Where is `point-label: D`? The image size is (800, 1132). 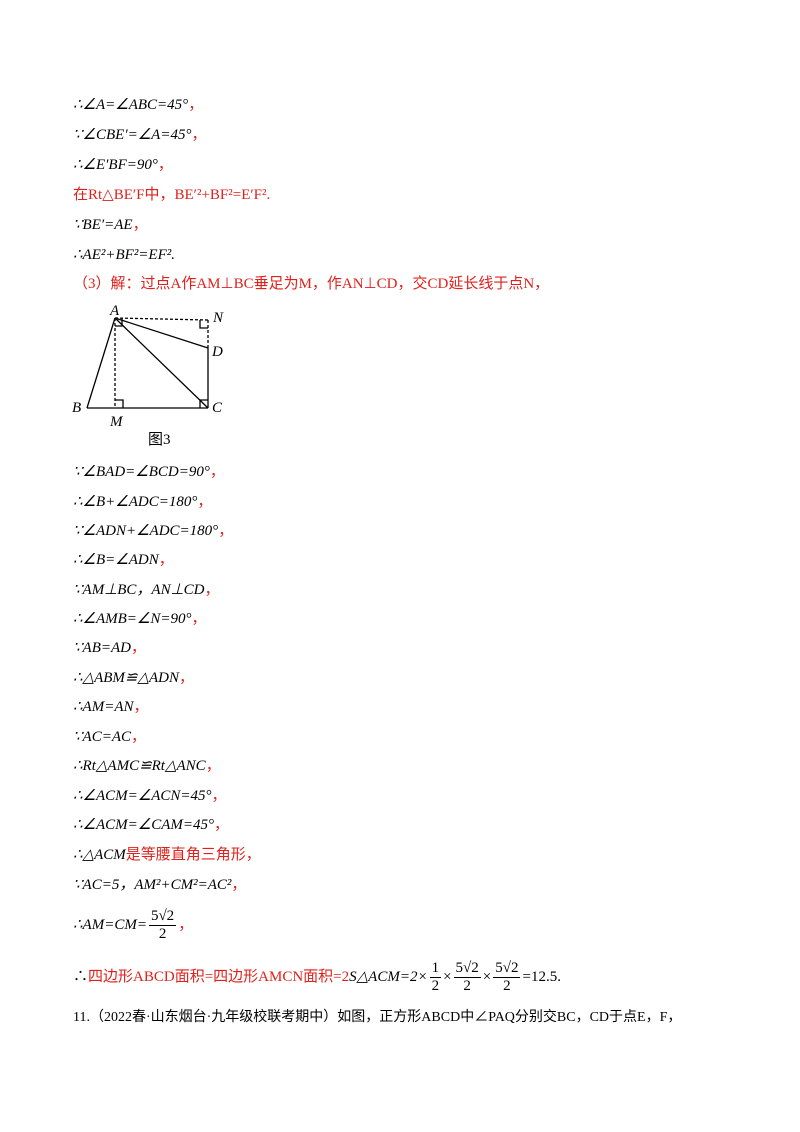
point-label: D is located at coordinates (217, 352).